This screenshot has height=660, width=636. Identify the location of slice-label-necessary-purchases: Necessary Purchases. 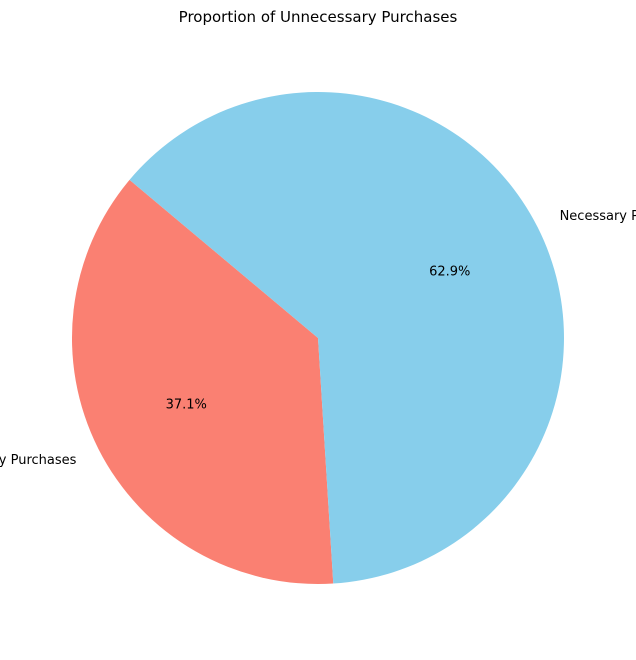
(598, 216).